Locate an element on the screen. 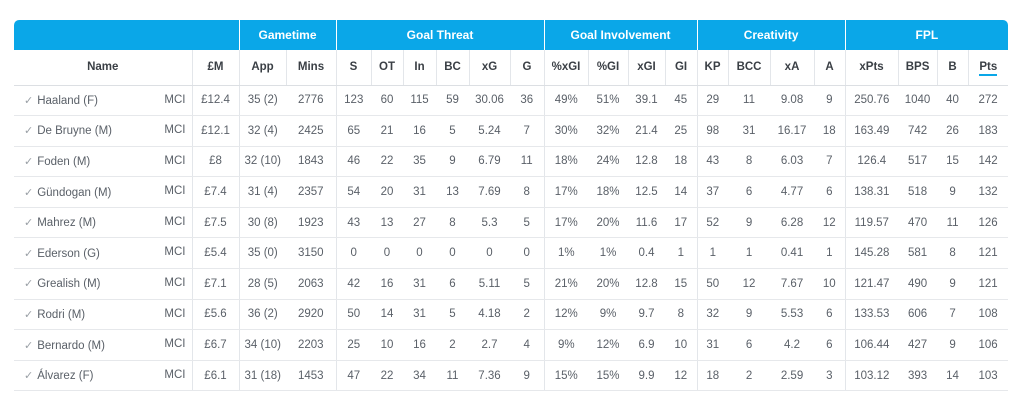 This screenshot has height=413, width=1024. player-name: Gündogan (M) is located at coordinates (74, 192).